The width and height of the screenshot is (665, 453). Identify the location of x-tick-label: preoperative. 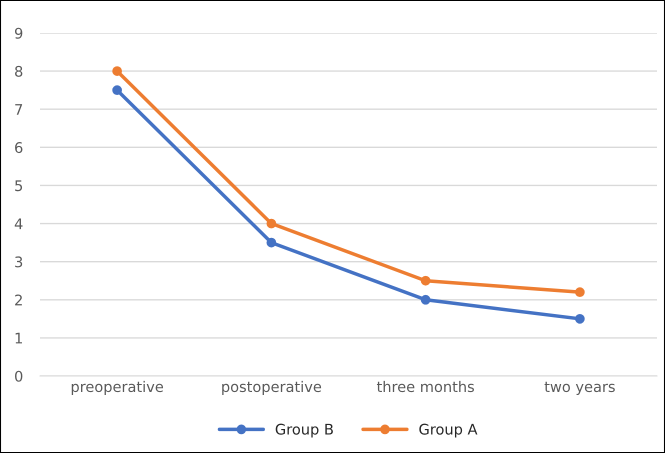
(118, 387).